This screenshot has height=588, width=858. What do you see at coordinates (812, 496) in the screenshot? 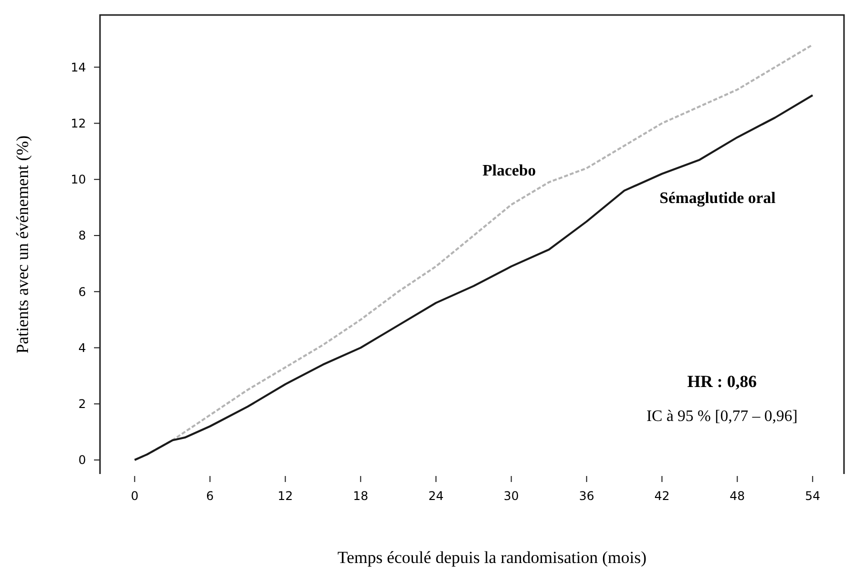
I see `x-tick-label: 54` at bounding box center [812, 496].